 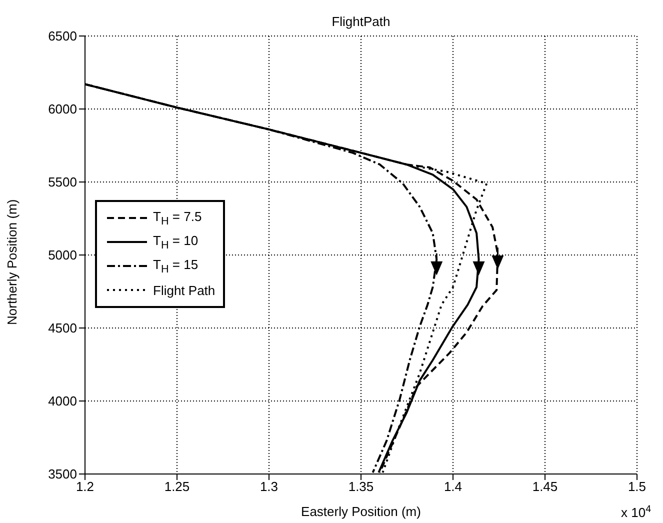 I want to click on x-tick-label: 1.35, so click(x=361, y=486).